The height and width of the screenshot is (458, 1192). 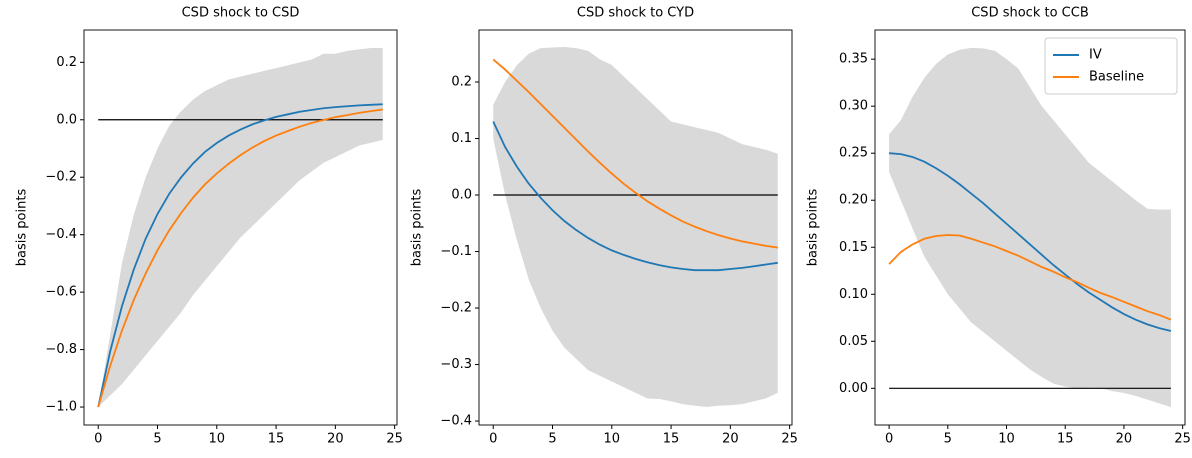 What do you see at coordinates (456, 364) in the screenshot?
I see `y-tick-label: −0.3` at bounding box center [456, 364].